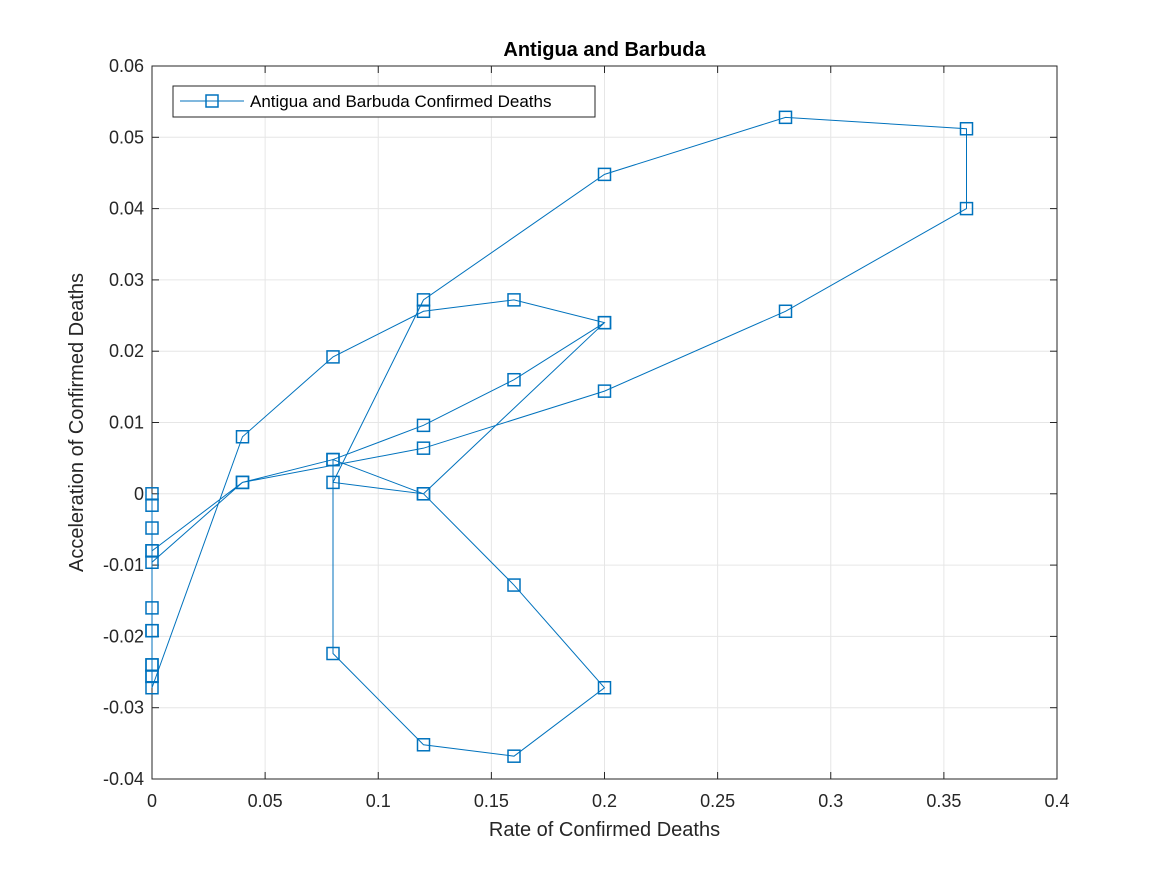  Describe the element at coordinates (152, 801) in the screenshot. I see `x-tick-label: 0` at that location.